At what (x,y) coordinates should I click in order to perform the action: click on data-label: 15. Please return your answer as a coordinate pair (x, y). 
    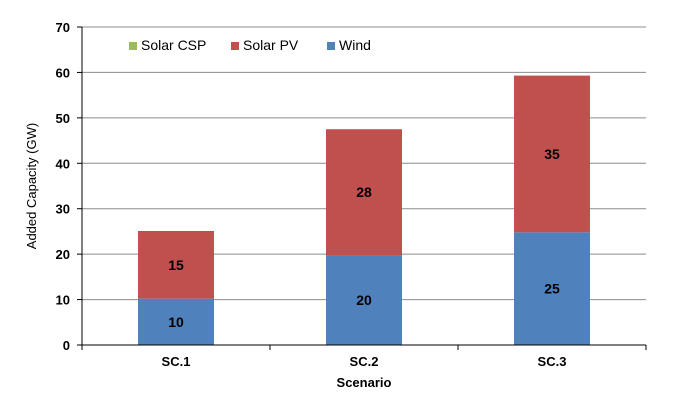
    Looking at the image, I should click on (176, 265).